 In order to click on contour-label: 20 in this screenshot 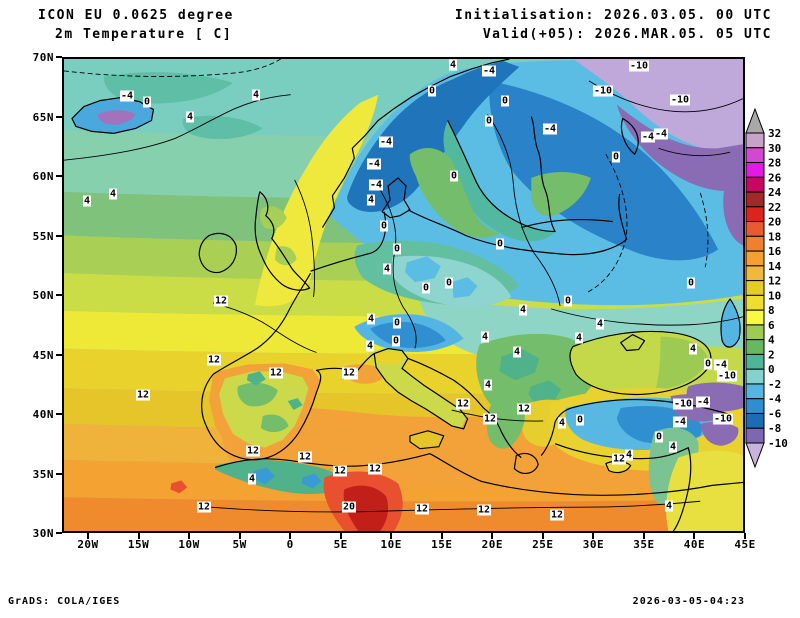, I will do `click(349, 507)`.